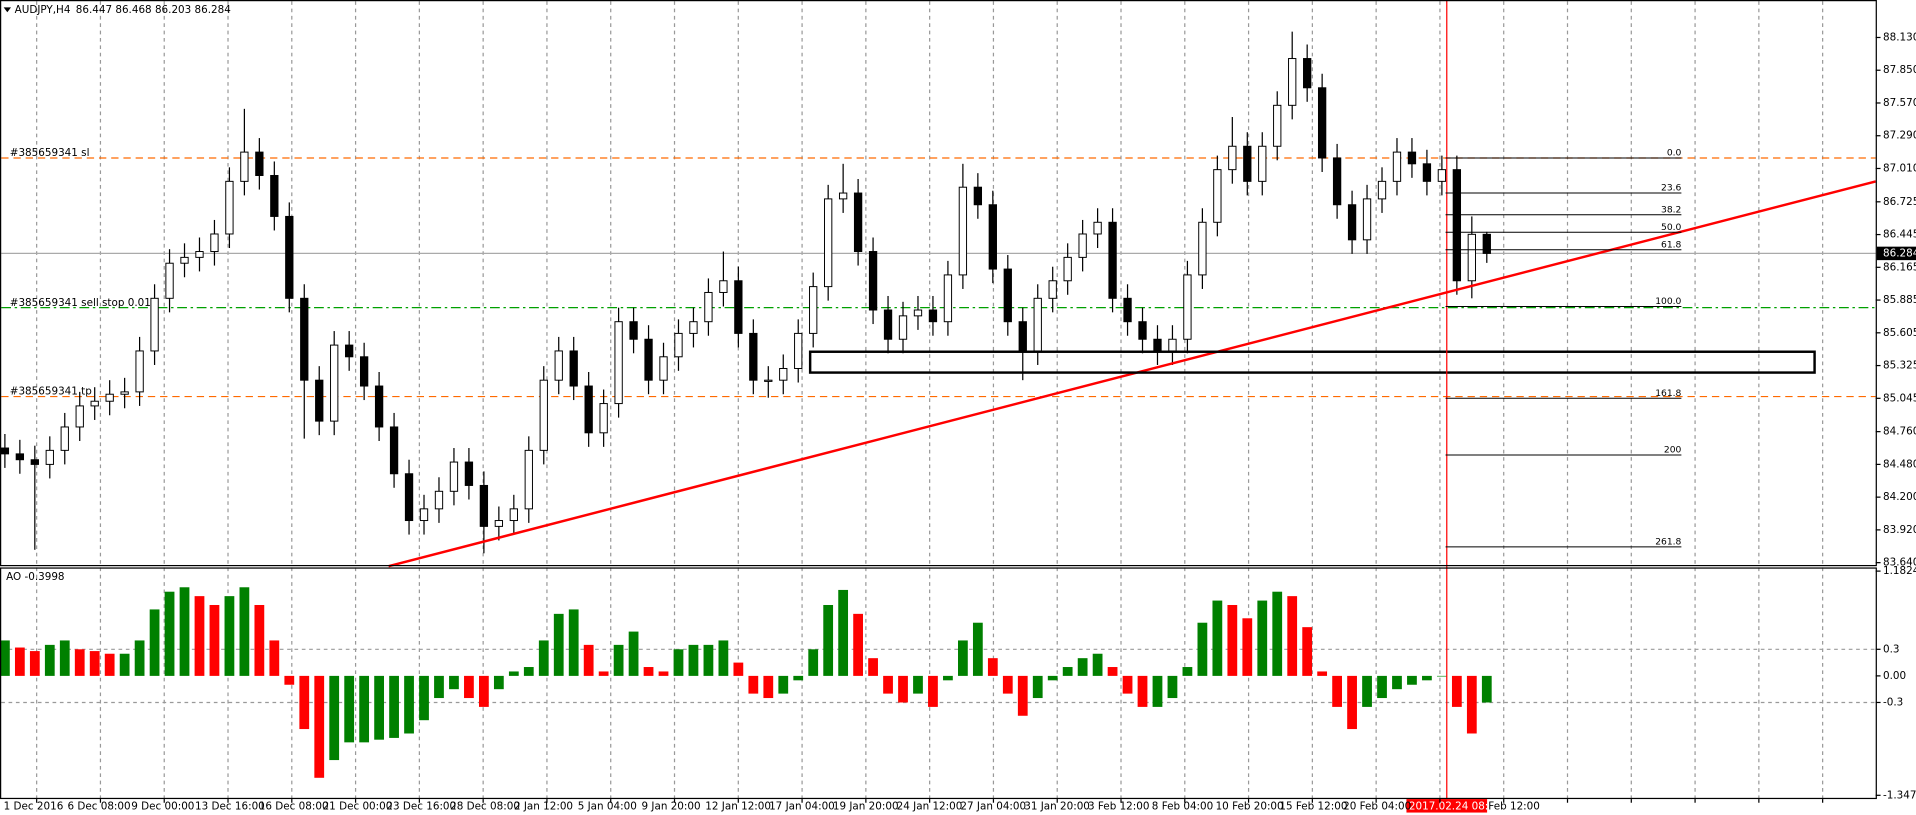 The image size is (1916, 815). What do you see at coordinates (1671, 188) in the screenshot?
I see `fib-label: 23.6` at bounding box center [1671, 188].